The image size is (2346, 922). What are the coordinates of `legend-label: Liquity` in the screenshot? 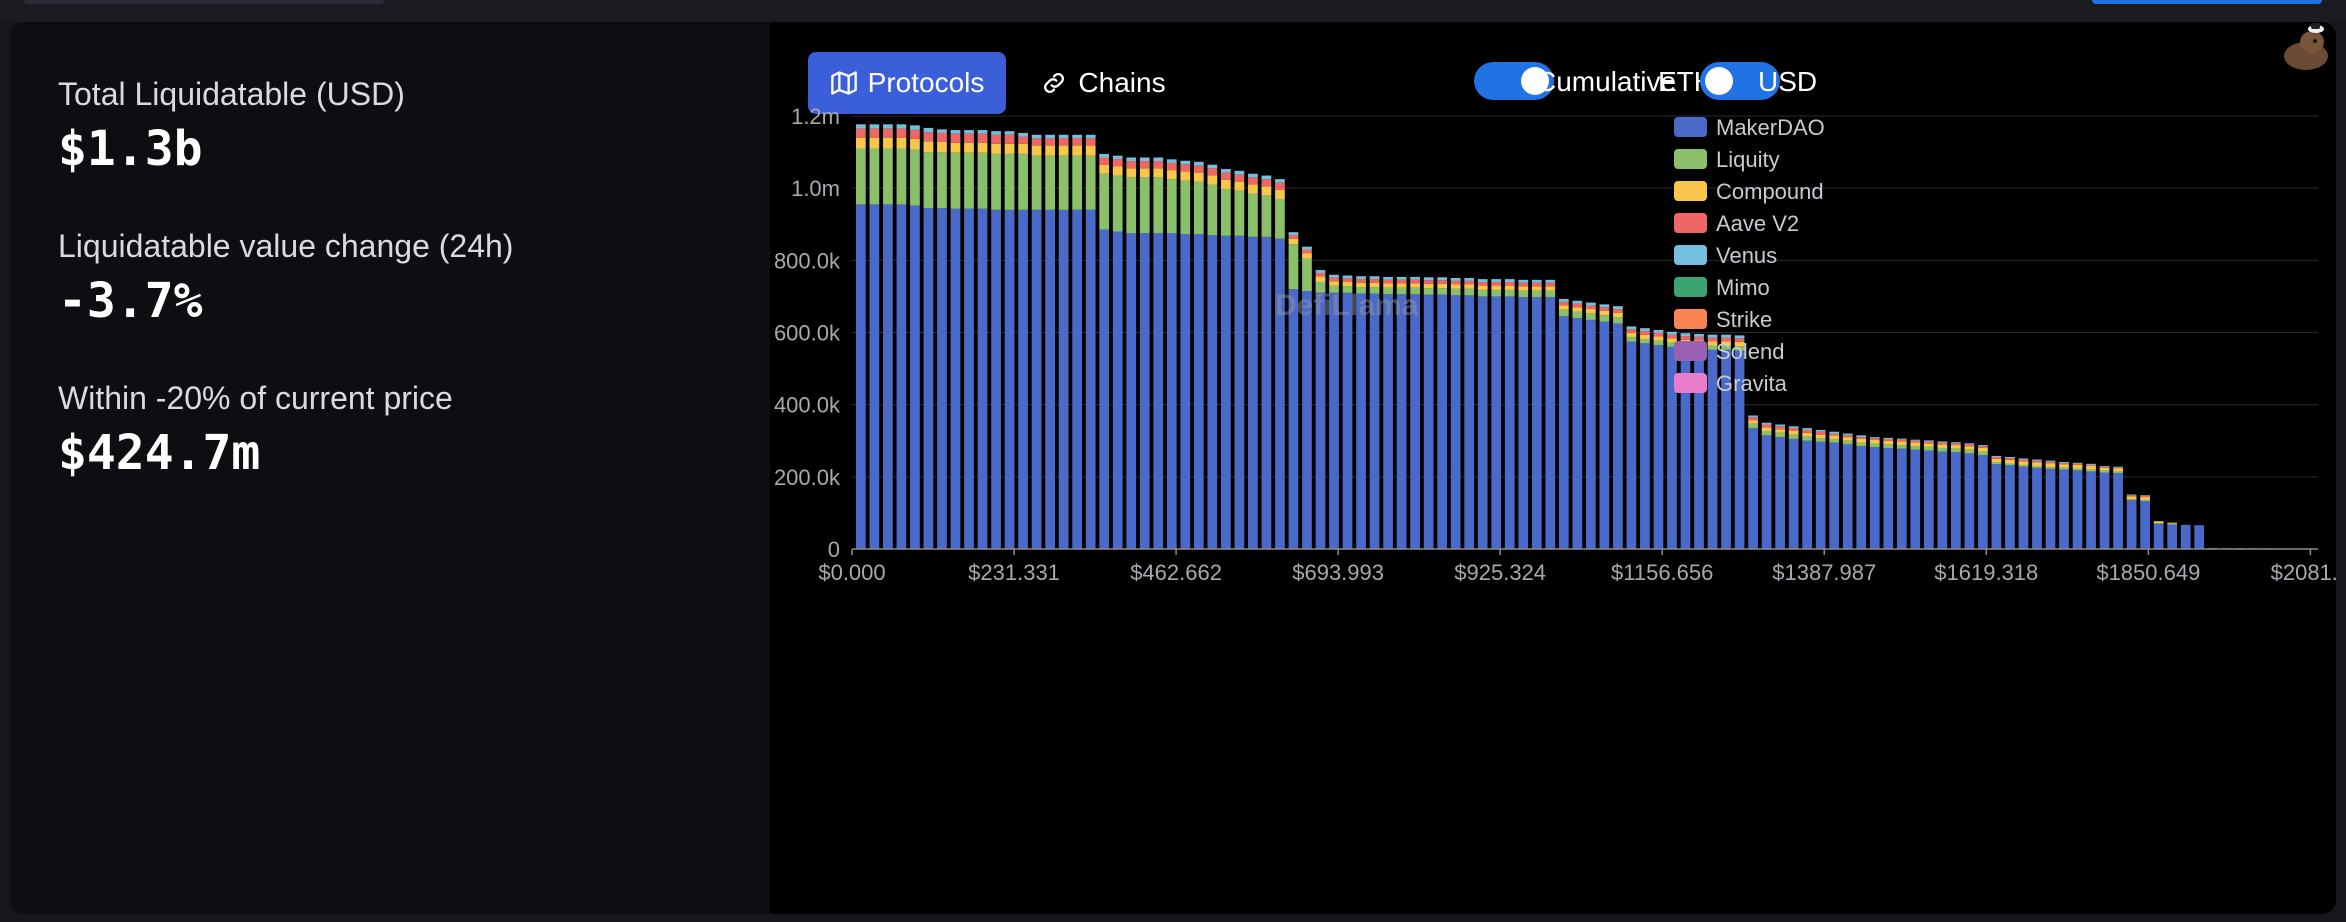 It's located at (1748, 159).